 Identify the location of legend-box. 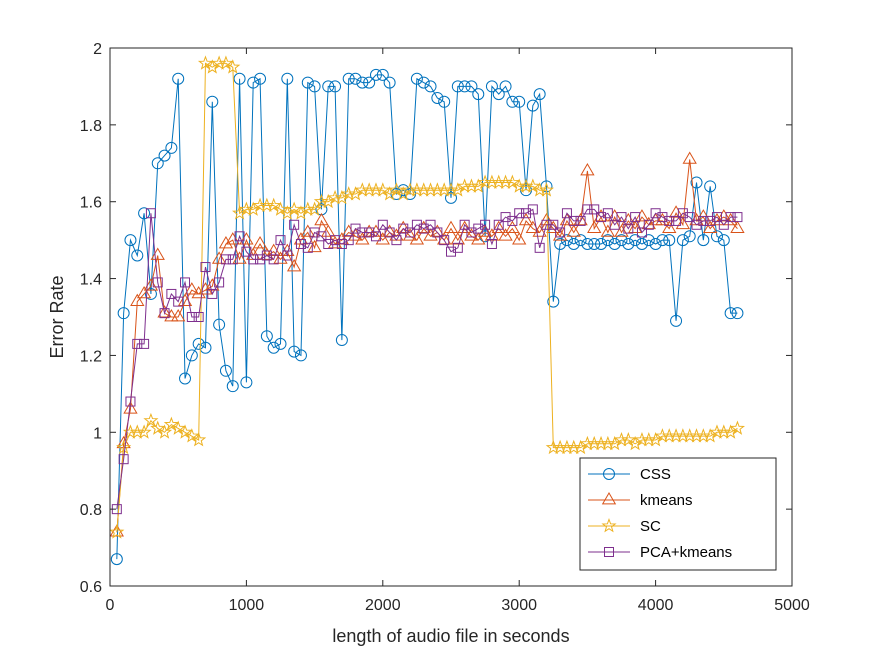
(678, 514).